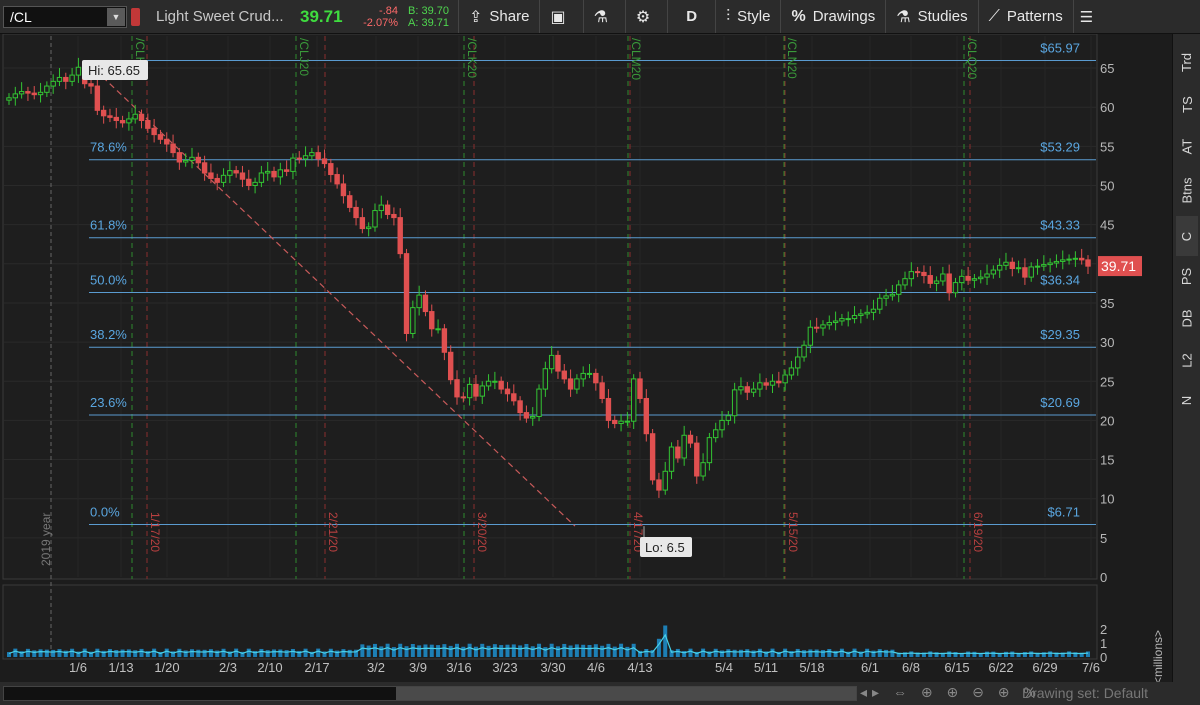  I want to click on drawing-set-label: Drawing set: Default, so click(1085, 693).